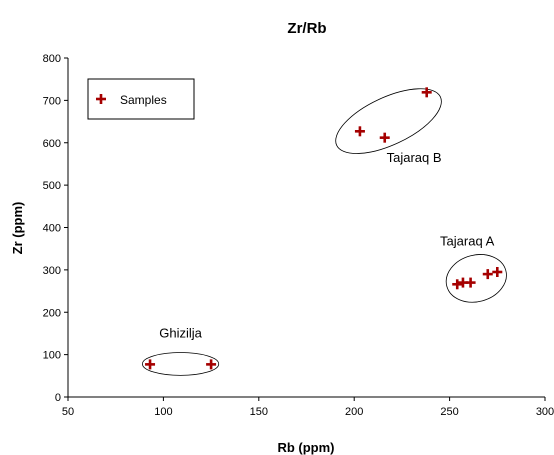  I want to click on y-tick-label: 200, so click(52, 313).